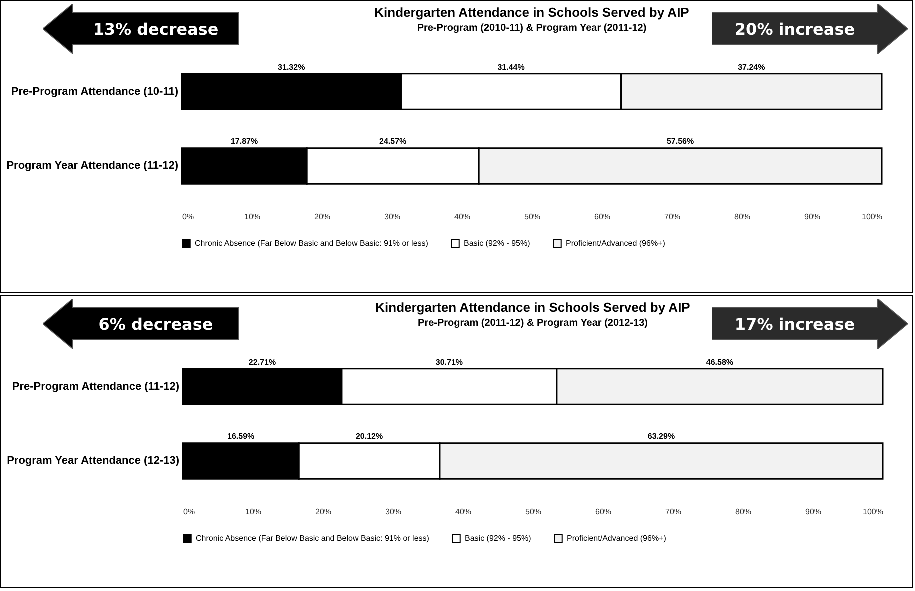 The height and width of the screenshot is (591, 915). What do you see at coordinates (96, 386) in the screenshot?
I see `y-tick-label: Pre-Program Attendance (11-12)` at bounding box center [96, 386].